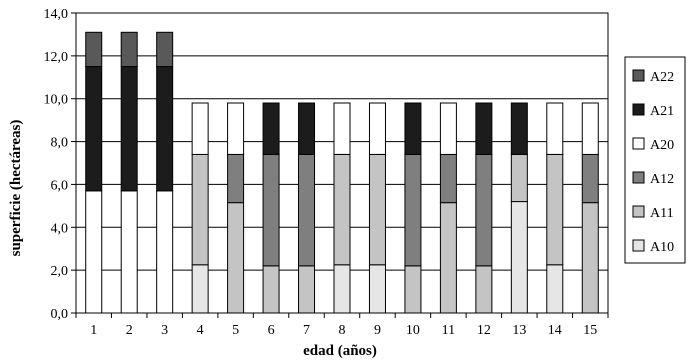 The image size is (688, 360). What do you see at coordinates (93, 330) in the screenshot?
I see `x-tick-label: 1` at bounding box center [93, 330].